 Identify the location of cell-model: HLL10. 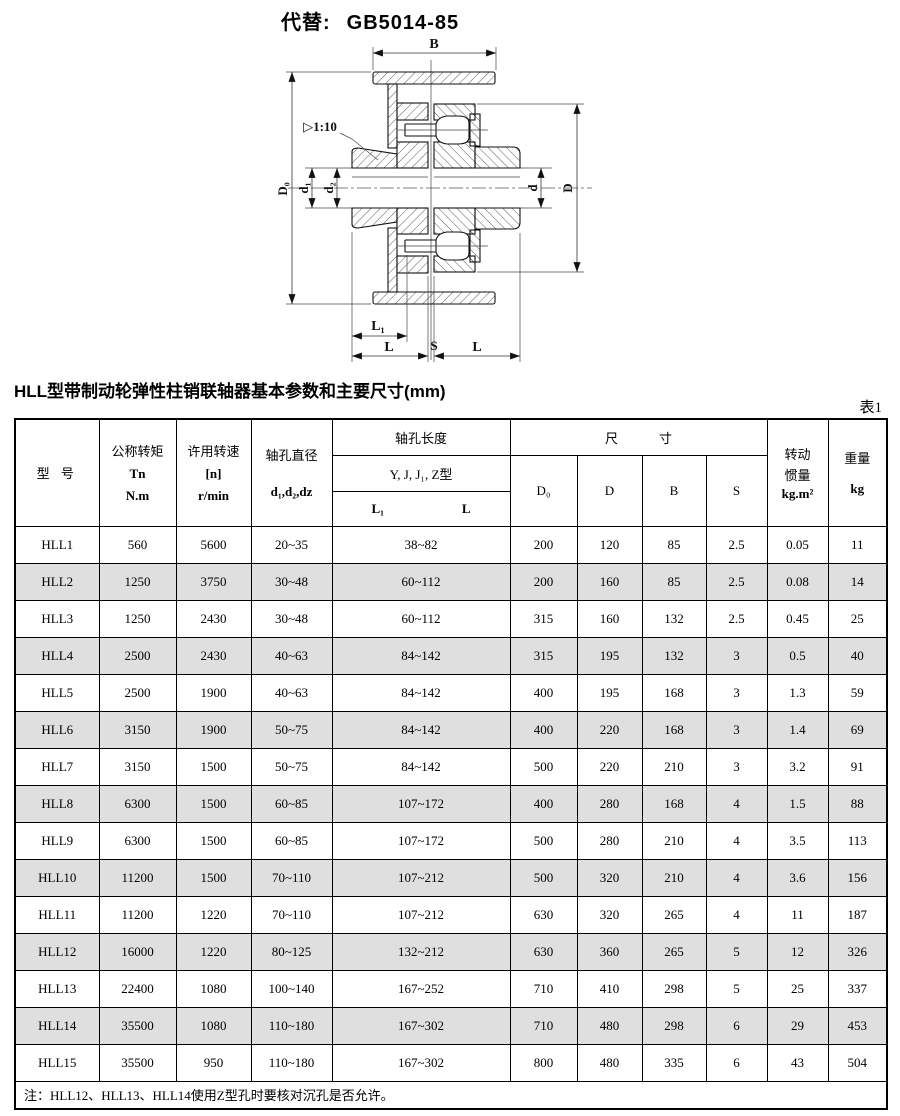
(57, 877).